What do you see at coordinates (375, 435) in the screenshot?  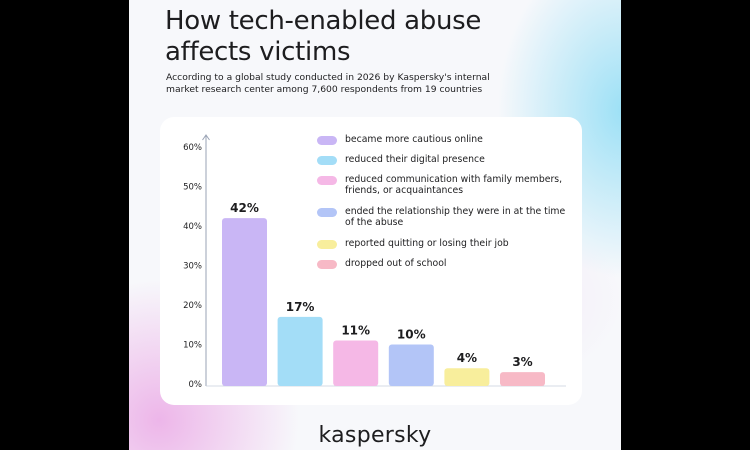 I see `brand-logo: kaspersky` at bounding box center [375, 435].